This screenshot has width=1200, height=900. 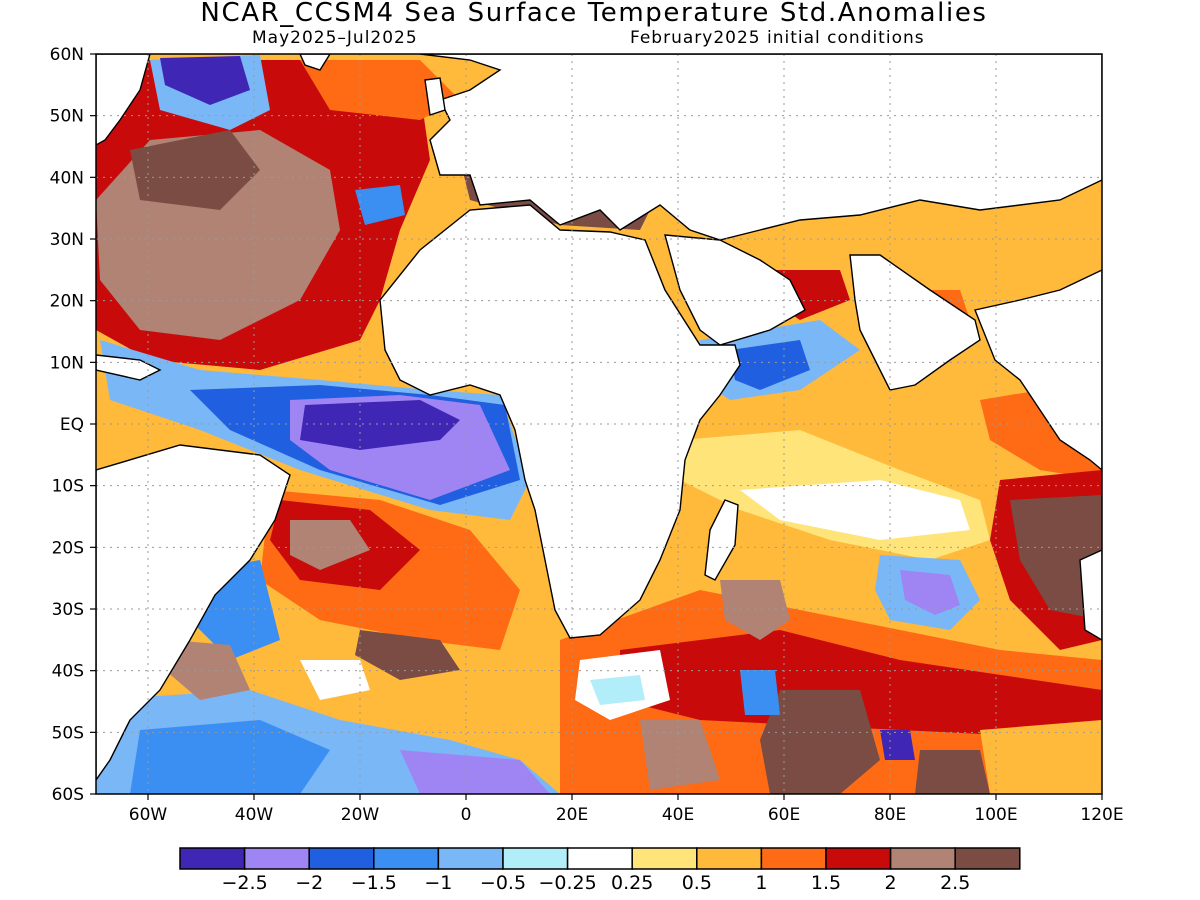 I want to click on color-legend-label: −1.5, so click(x=374, y=883).